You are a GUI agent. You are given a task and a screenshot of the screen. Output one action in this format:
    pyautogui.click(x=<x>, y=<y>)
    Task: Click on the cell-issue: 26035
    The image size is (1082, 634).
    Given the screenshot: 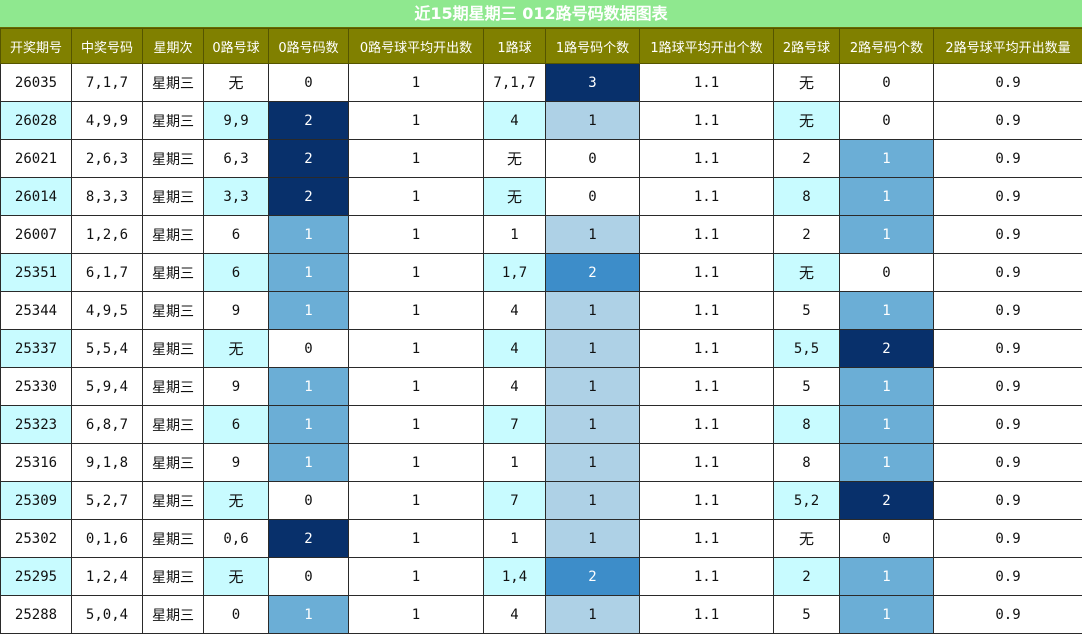 What is the action you would take?
    pyautogui.click(x=36, y=83)
    